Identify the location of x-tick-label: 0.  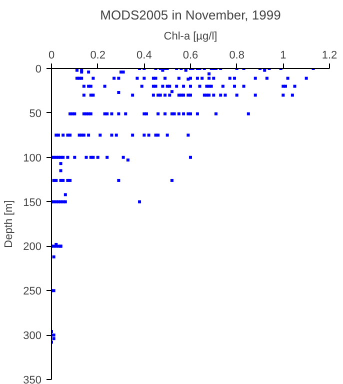
(51, 56).